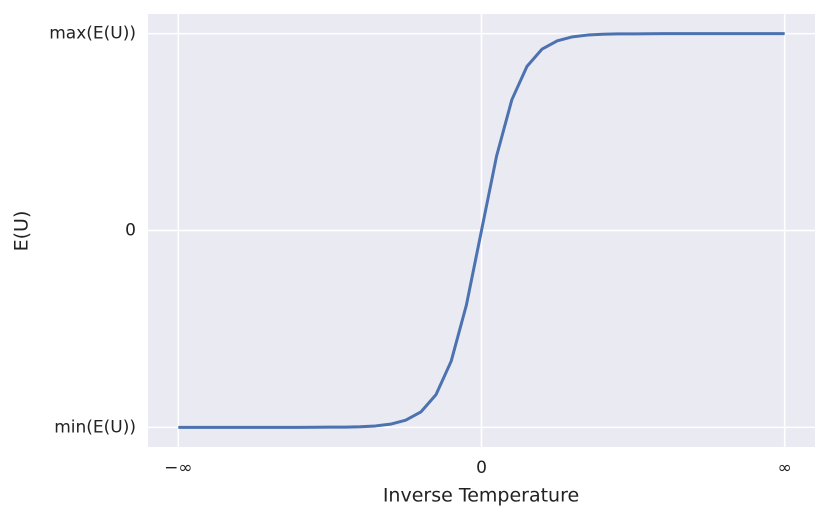 This screenshot has height=526, width=830. What do you see at coordinates (95, 427) in the screenshot?
I see `y-tick-label: min(E(U))` at bounding box center [95, 427].